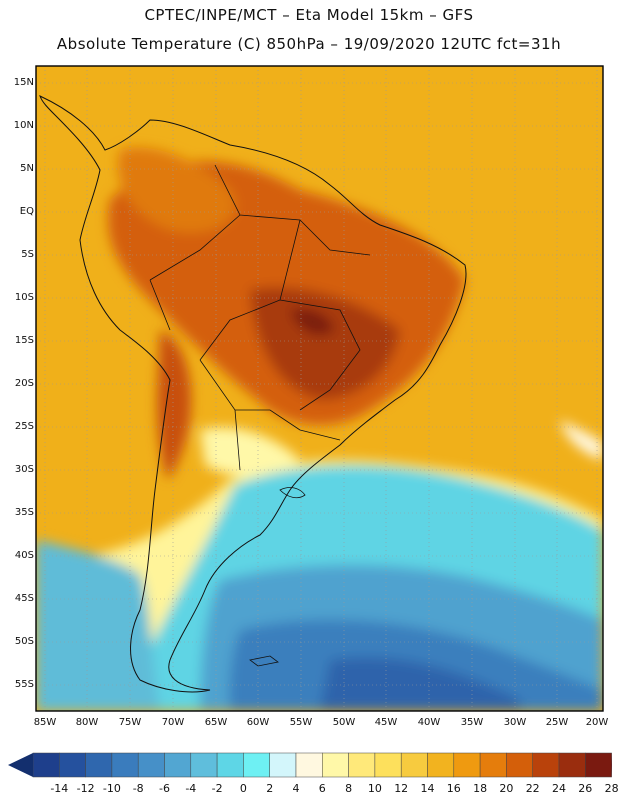 Image resolution: width=618 pixels, height=800 pixels. What do you see at coordinates (164, 788) in the screenshot?
I see `colorbar-label: -6` at bounding box center [164, 788].